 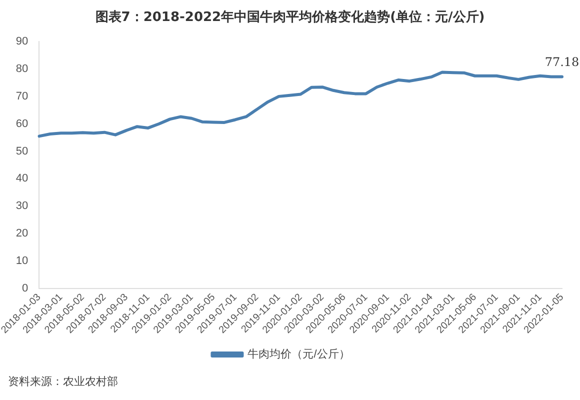 I want to click on text: 资料来源：农业农村部, so click(x=63, y=381).